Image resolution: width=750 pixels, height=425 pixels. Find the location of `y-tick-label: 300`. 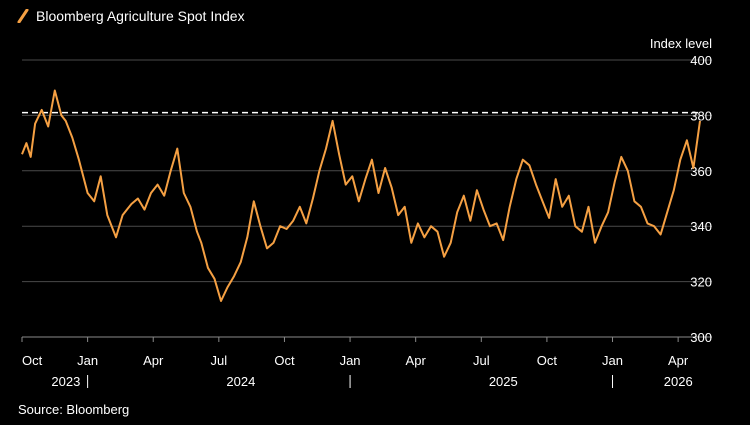

y-tick-label: 300 is located at coordinates (701, 337).